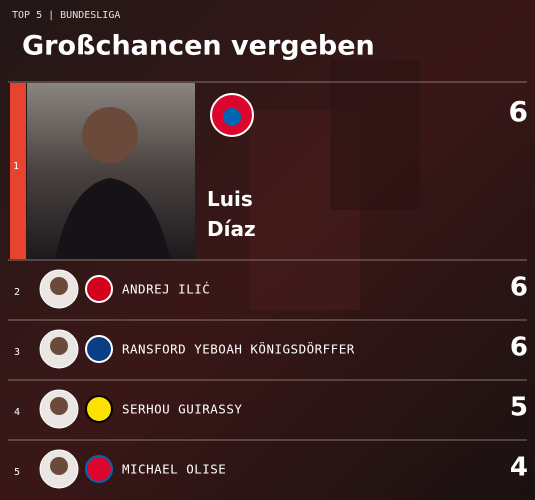 Image resolution: width=535 pixels, height=500 pixels. I want to click on player-name: SERHOU GUIRASSY, so click(182, 409).